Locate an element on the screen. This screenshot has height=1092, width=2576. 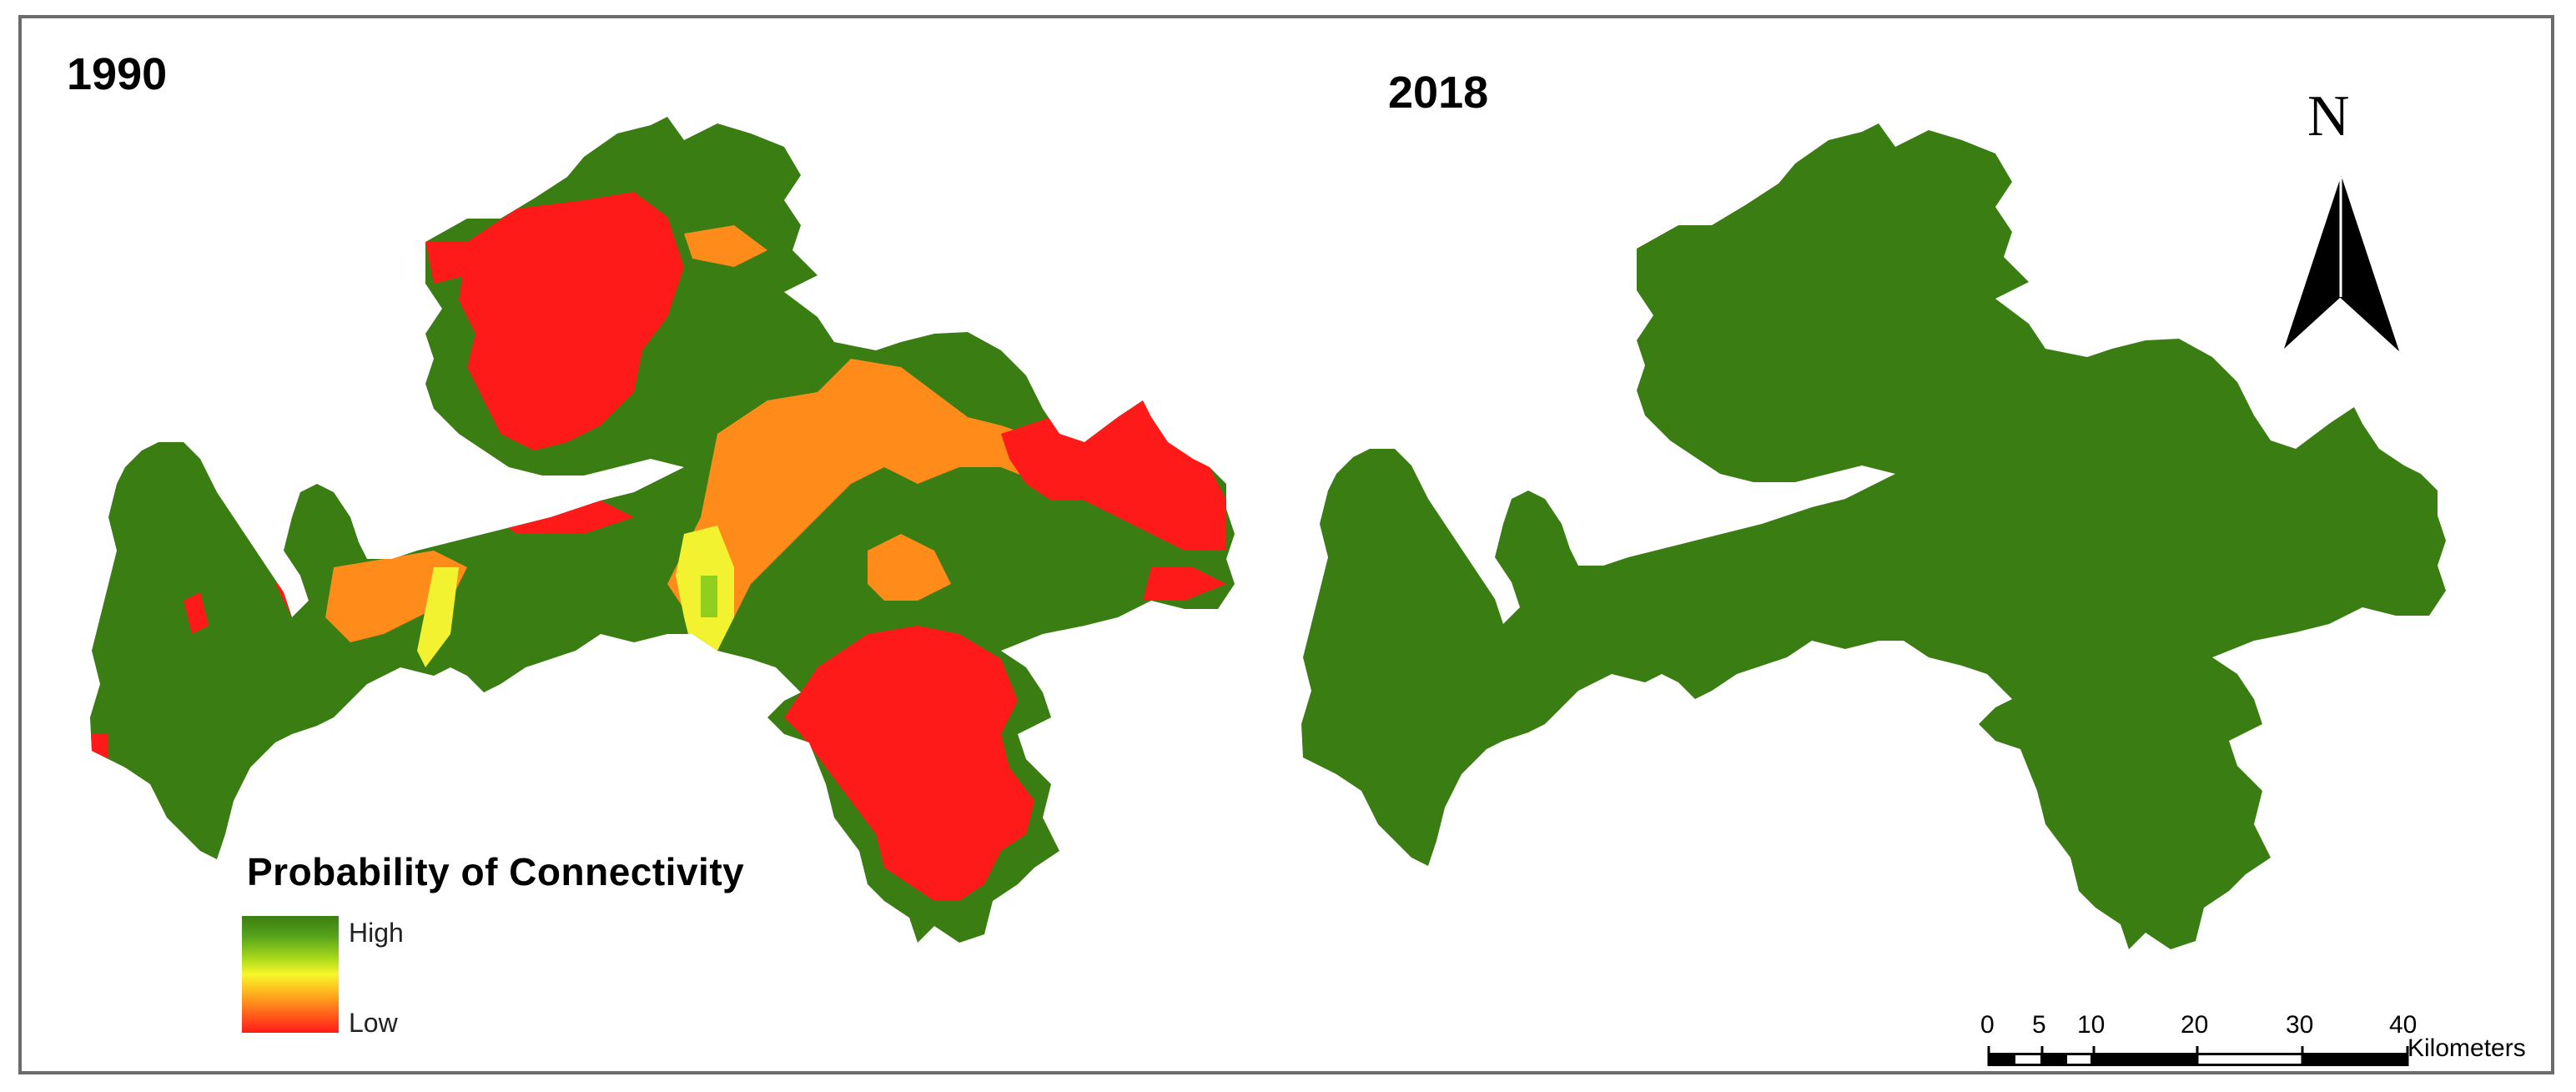
scale-tick-label: 5 is located at coordinates (2039, 1025).